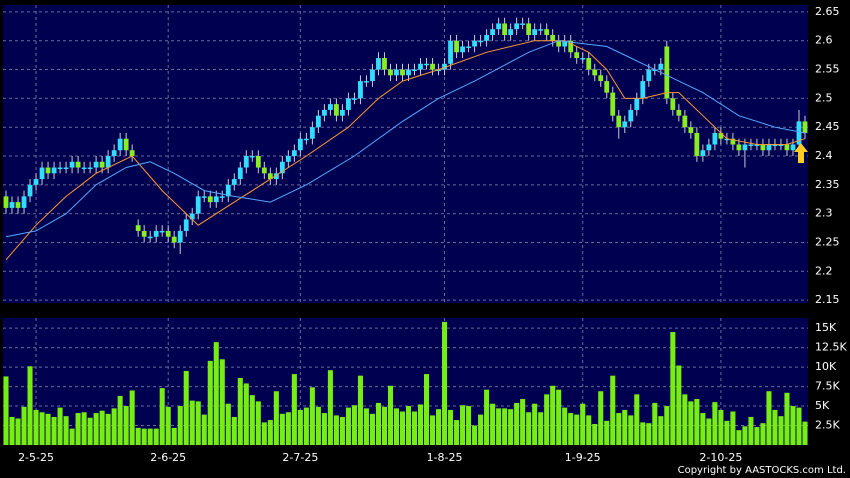 This screenshot has width=850, height=478. Describe the element at coordinates (826, 327) in the screenshot. I see `y-tick-label: 15K` at that location.